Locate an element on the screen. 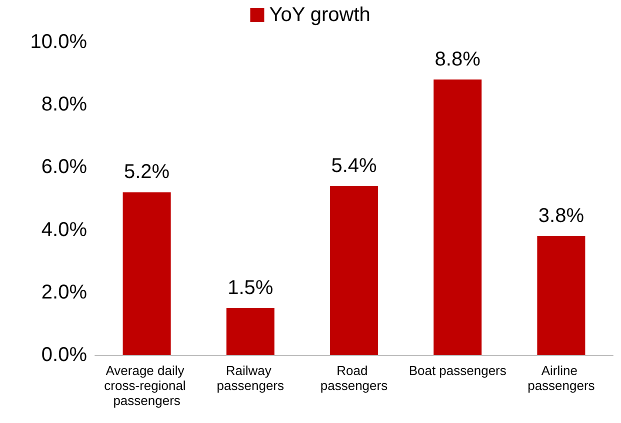 This screenshot has width=621, height=423. x-tick-label: Railway passengers is located at coordinates (250, 378).